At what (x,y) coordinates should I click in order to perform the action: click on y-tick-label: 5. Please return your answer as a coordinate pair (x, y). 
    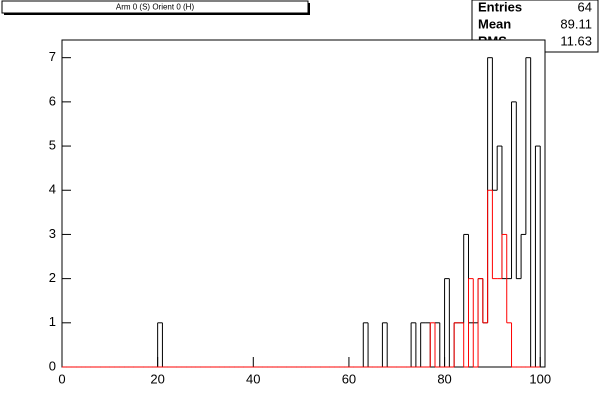
    Looking at the image, I should click on (52, 144).